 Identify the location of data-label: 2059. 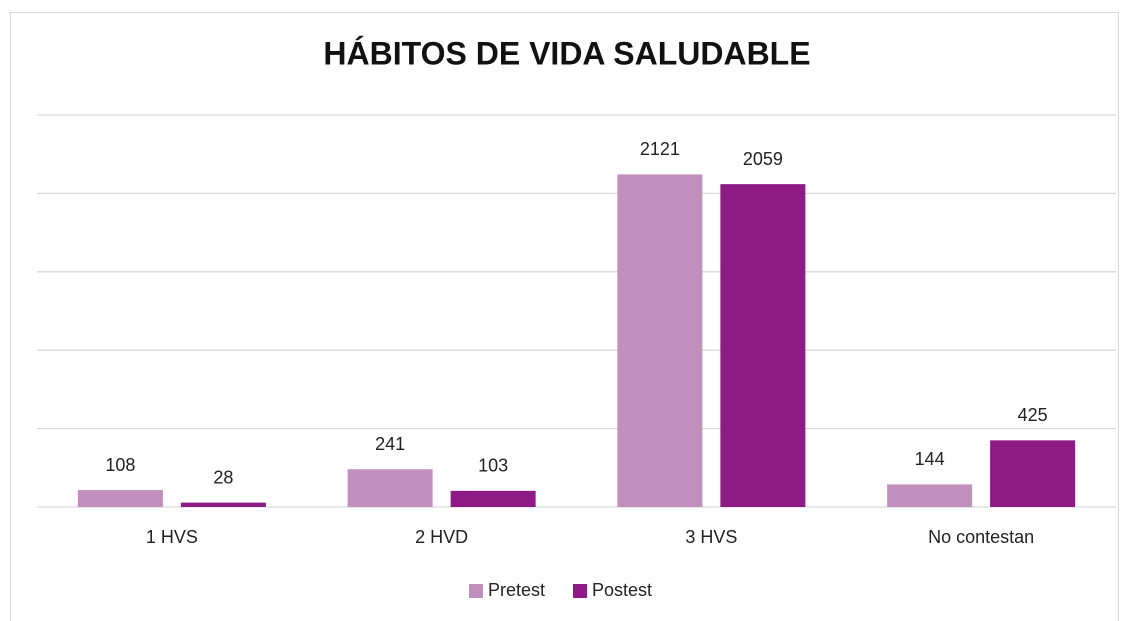
(763, 159).